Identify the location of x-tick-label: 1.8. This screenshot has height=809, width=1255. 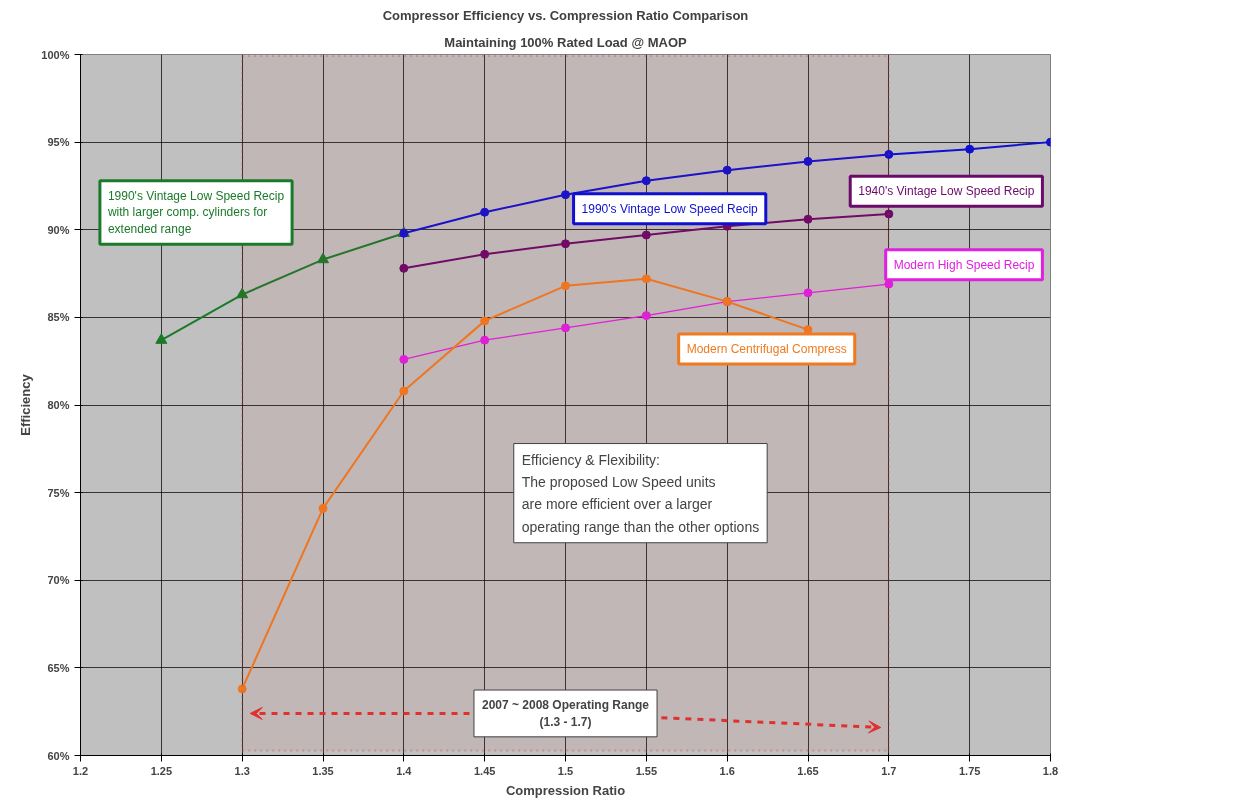
(1050, 770).